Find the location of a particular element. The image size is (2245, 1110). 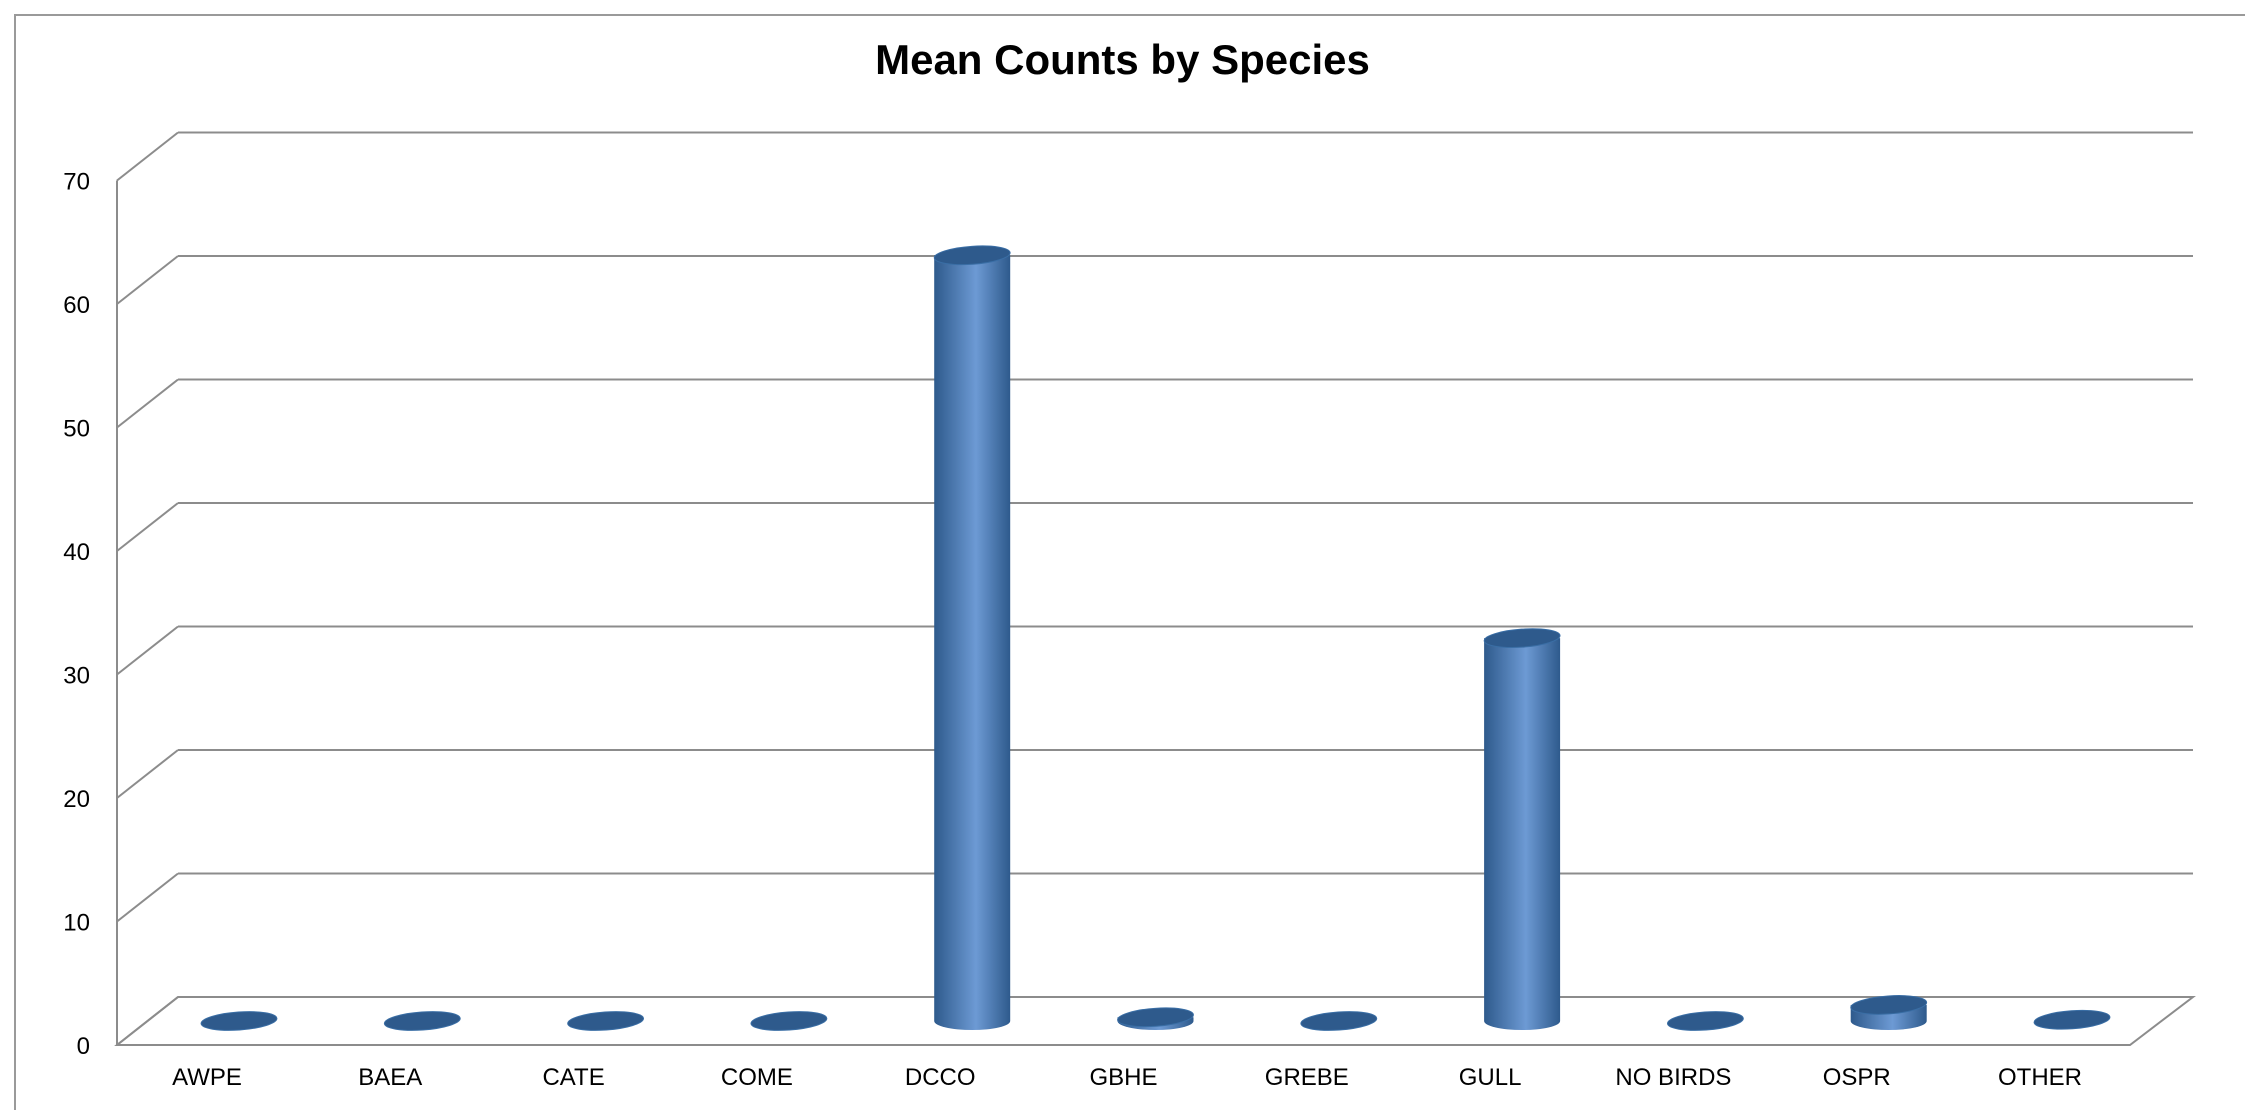

floor is located at coordinates (1155, 1021).